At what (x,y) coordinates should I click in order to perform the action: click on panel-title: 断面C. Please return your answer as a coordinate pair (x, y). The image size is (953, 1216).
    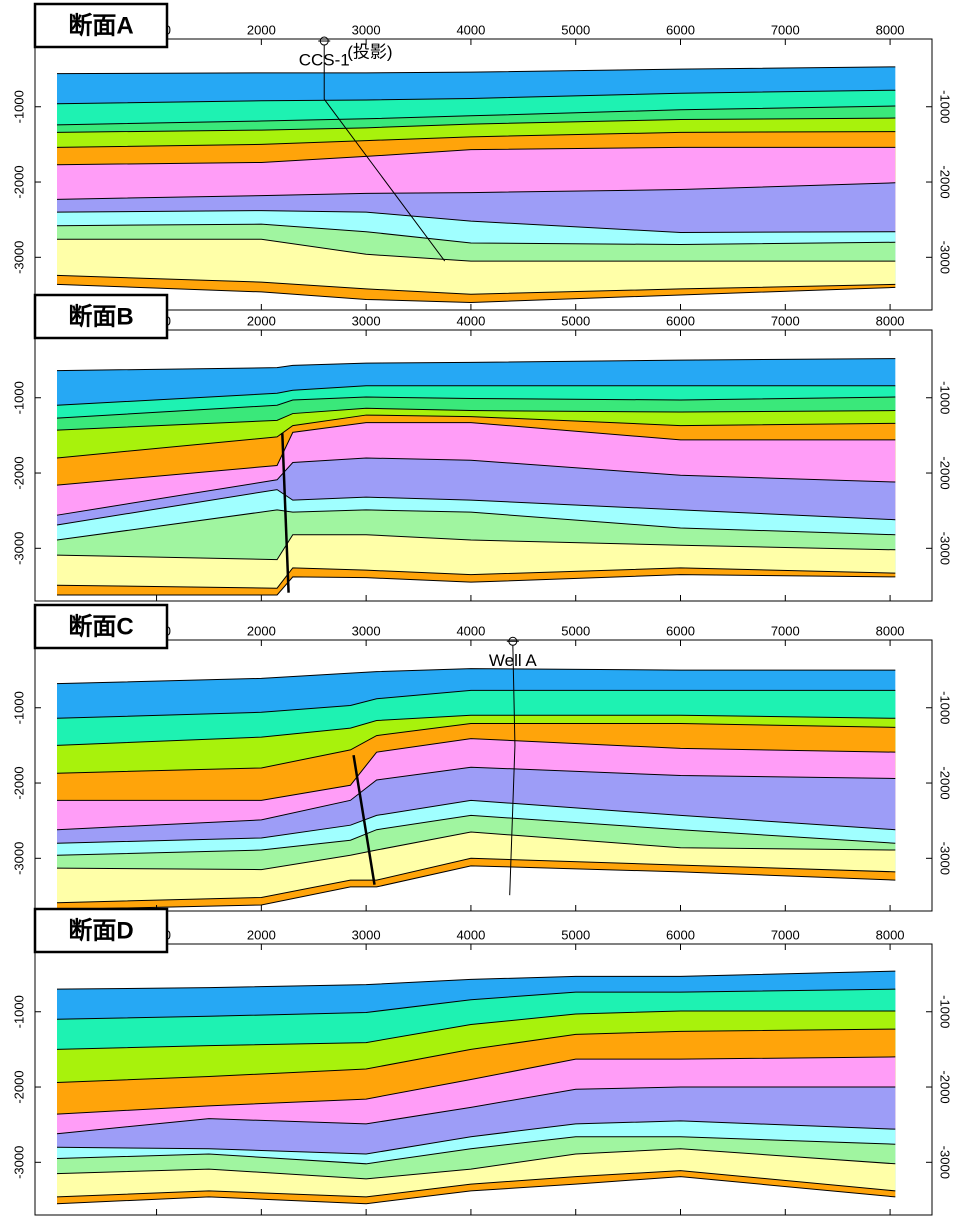
    Looking at the image, I should click on (100, 626).